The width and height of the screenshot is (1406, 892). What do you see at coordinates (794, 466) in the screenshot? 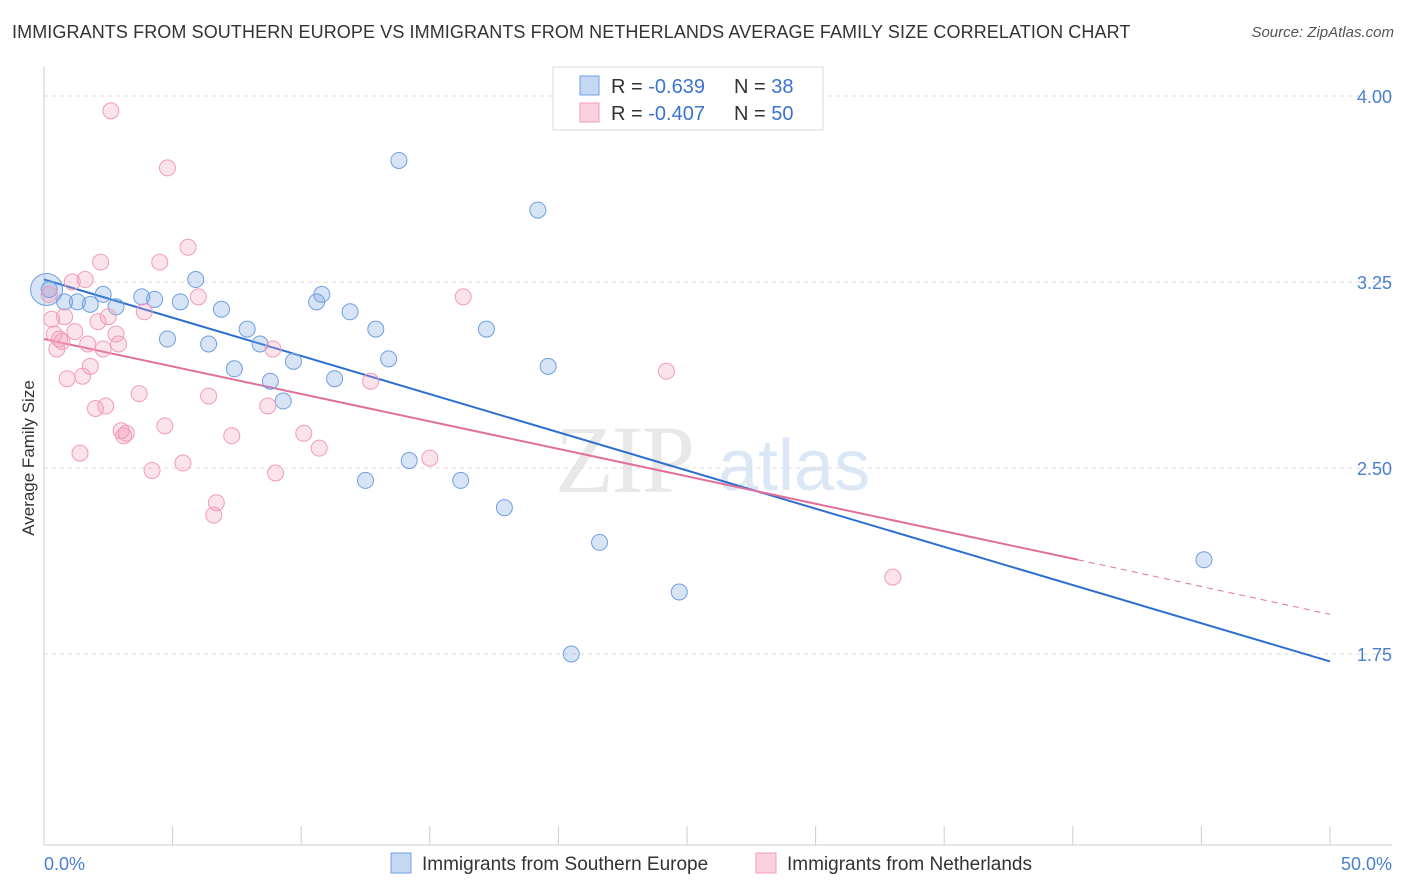
I see `watermark-atlas: atlas` at bounding box center [794, 466].